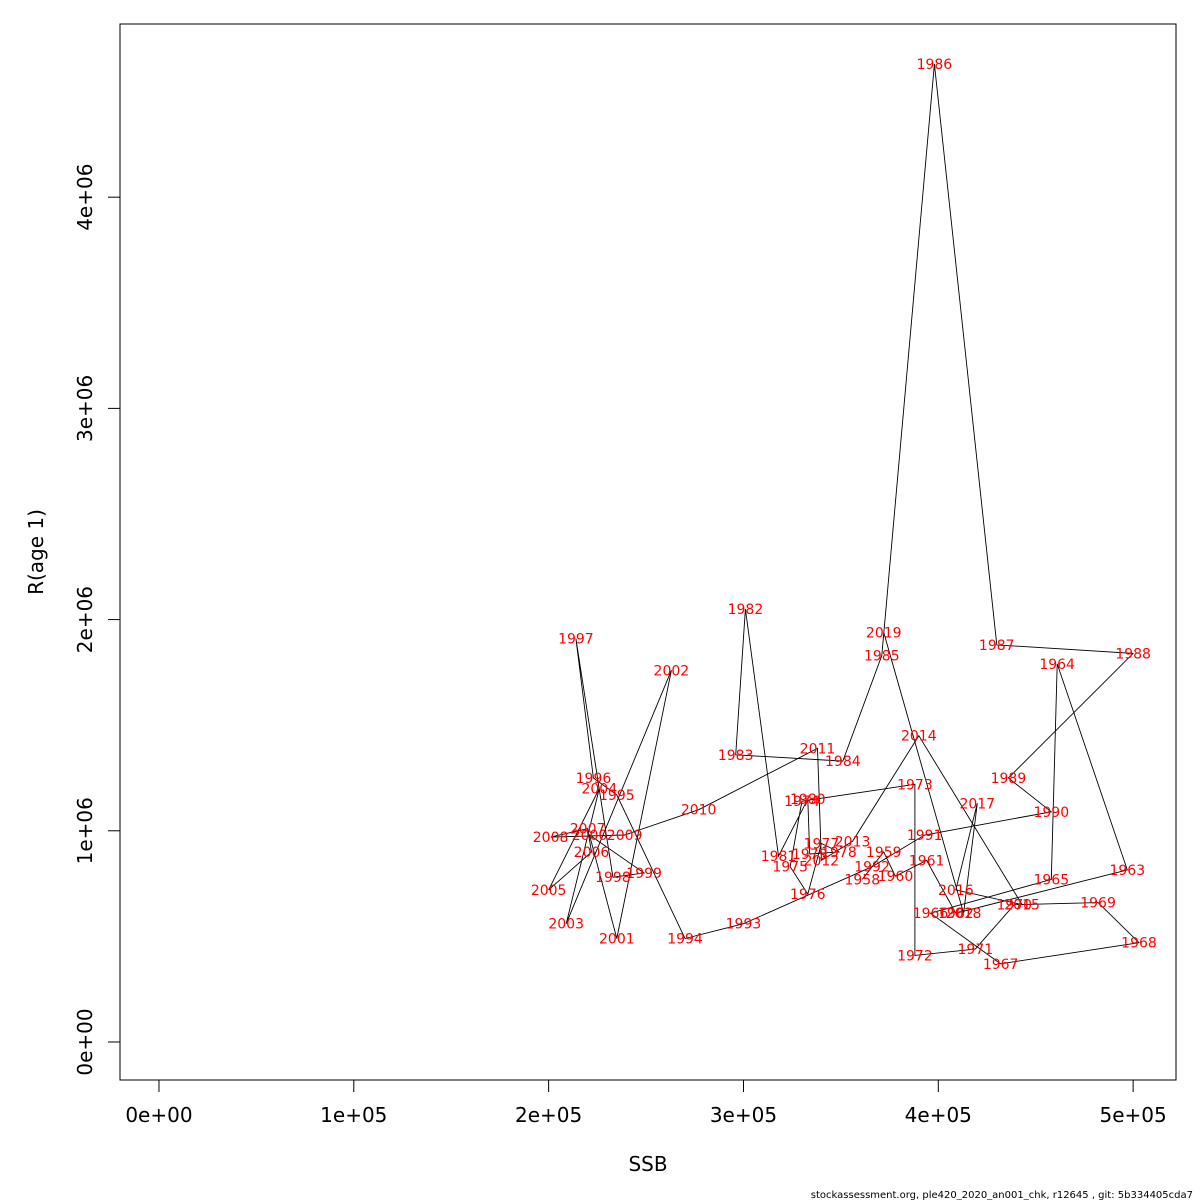 The height and width of the screenshot is (1200, 1200). What do you see at coordinates (1139, 944) in the screenshot?
I see `point-label-1968: 1968` at bounding box center [1139, 944].